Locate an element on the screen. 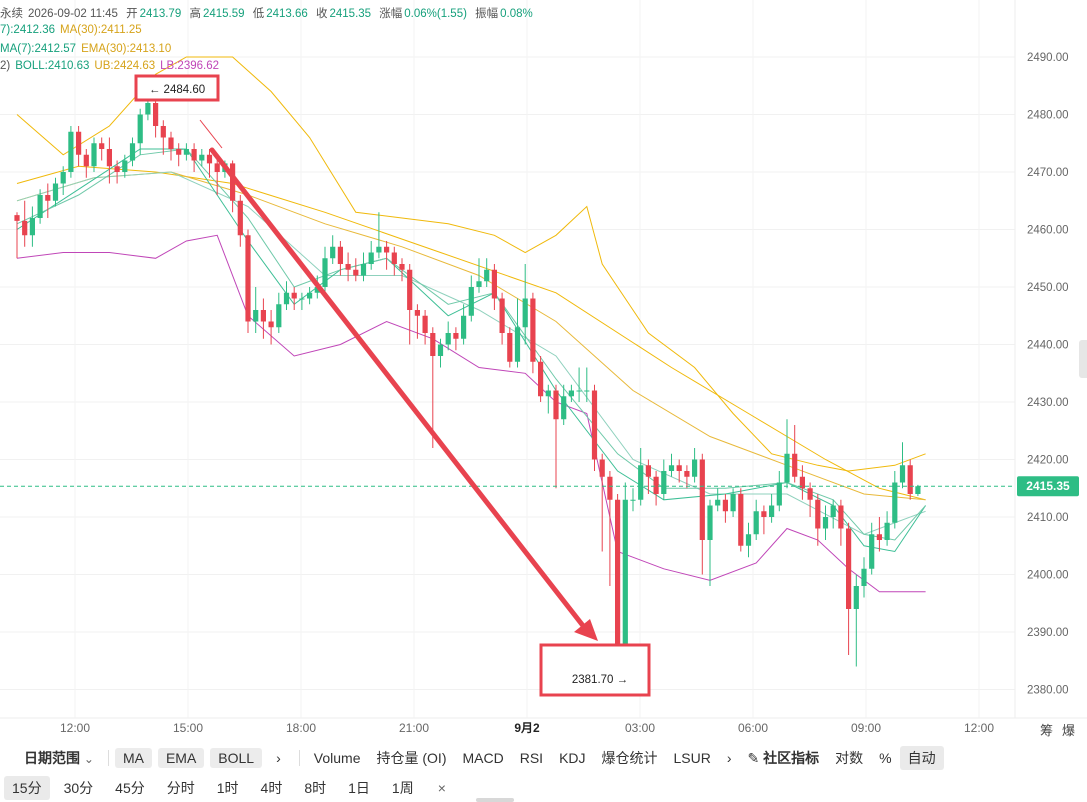 This screenshot has height=802, width=1087. date-range-button: 日期范围 ⌄ is located at coordinates (59, 758).